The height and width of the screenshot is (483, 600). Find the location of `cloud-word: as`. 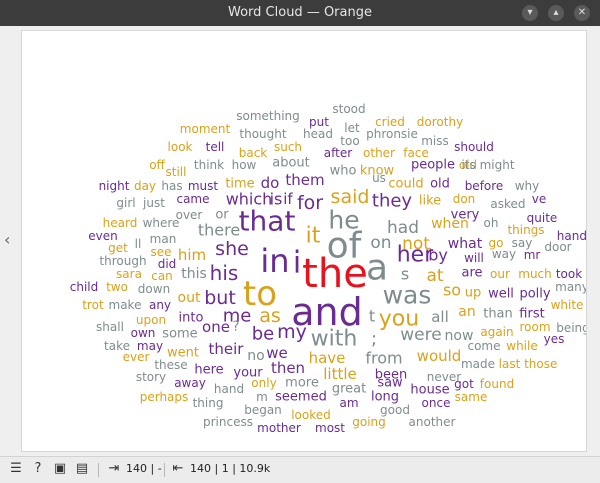

cloud-word: as is located at coordinates (270, 316).